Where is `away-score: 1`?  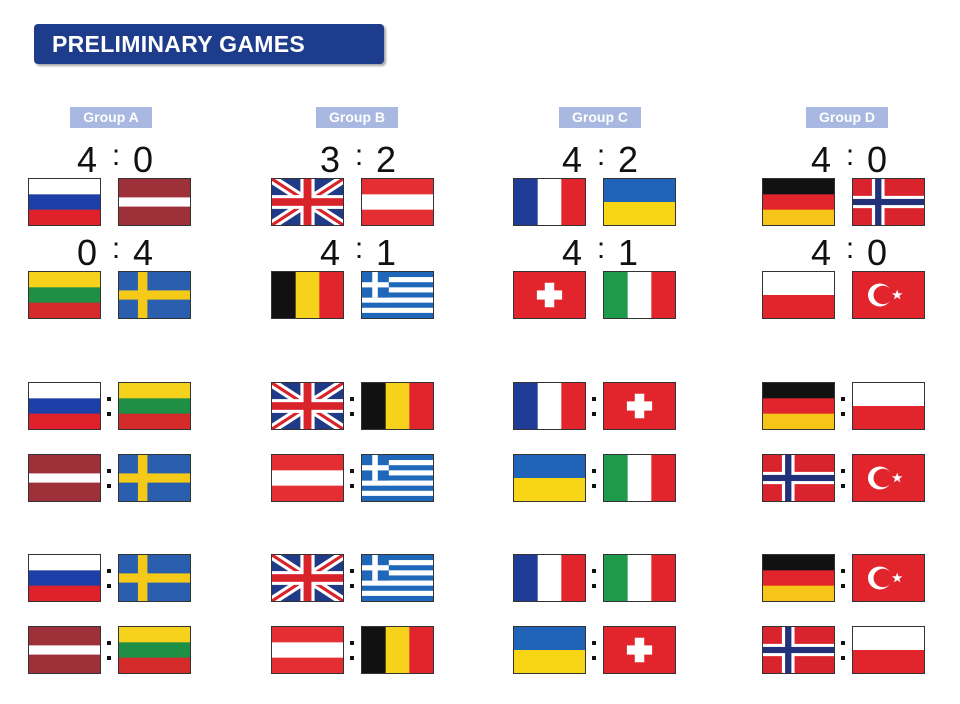 away-score: 1 is located at coordinates (386, 252).